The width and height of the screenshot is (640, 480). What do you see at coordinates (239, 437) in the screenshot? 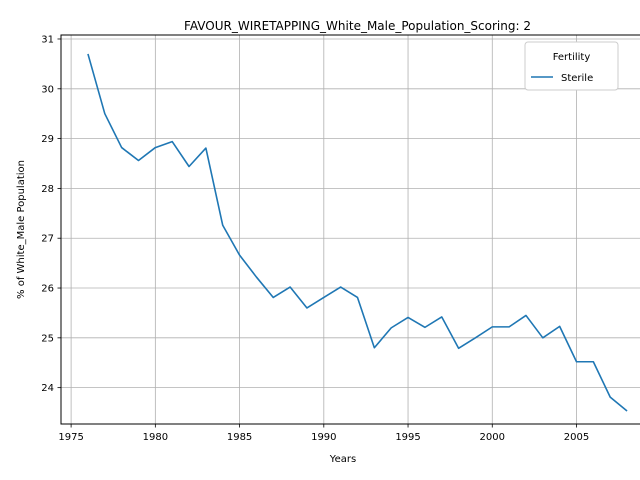
I see `x-tick-label: 1985` at bounding box center [239, 437].